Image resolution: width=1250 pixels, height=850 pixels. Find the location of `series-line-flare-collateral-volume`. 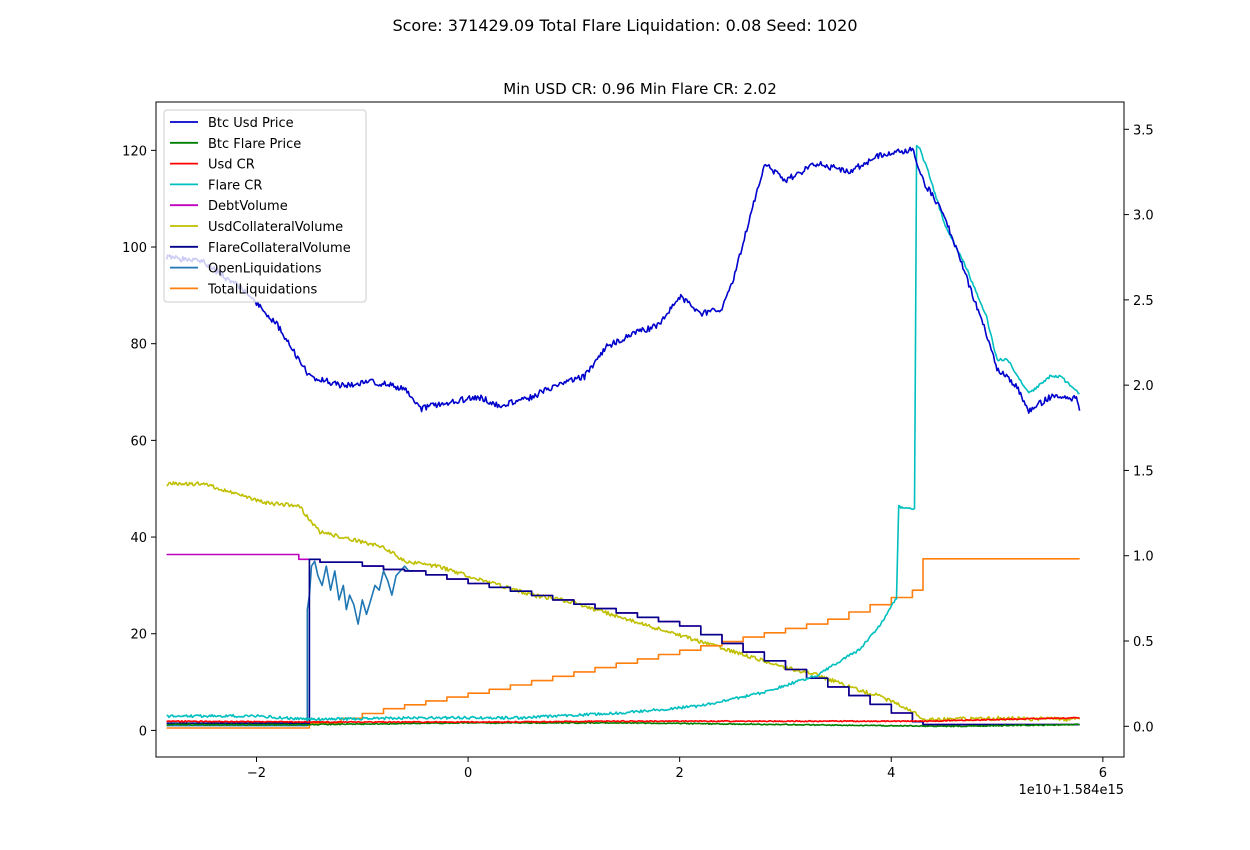

series-line-flare-collateral-volume is located at coordinates (623, 642).